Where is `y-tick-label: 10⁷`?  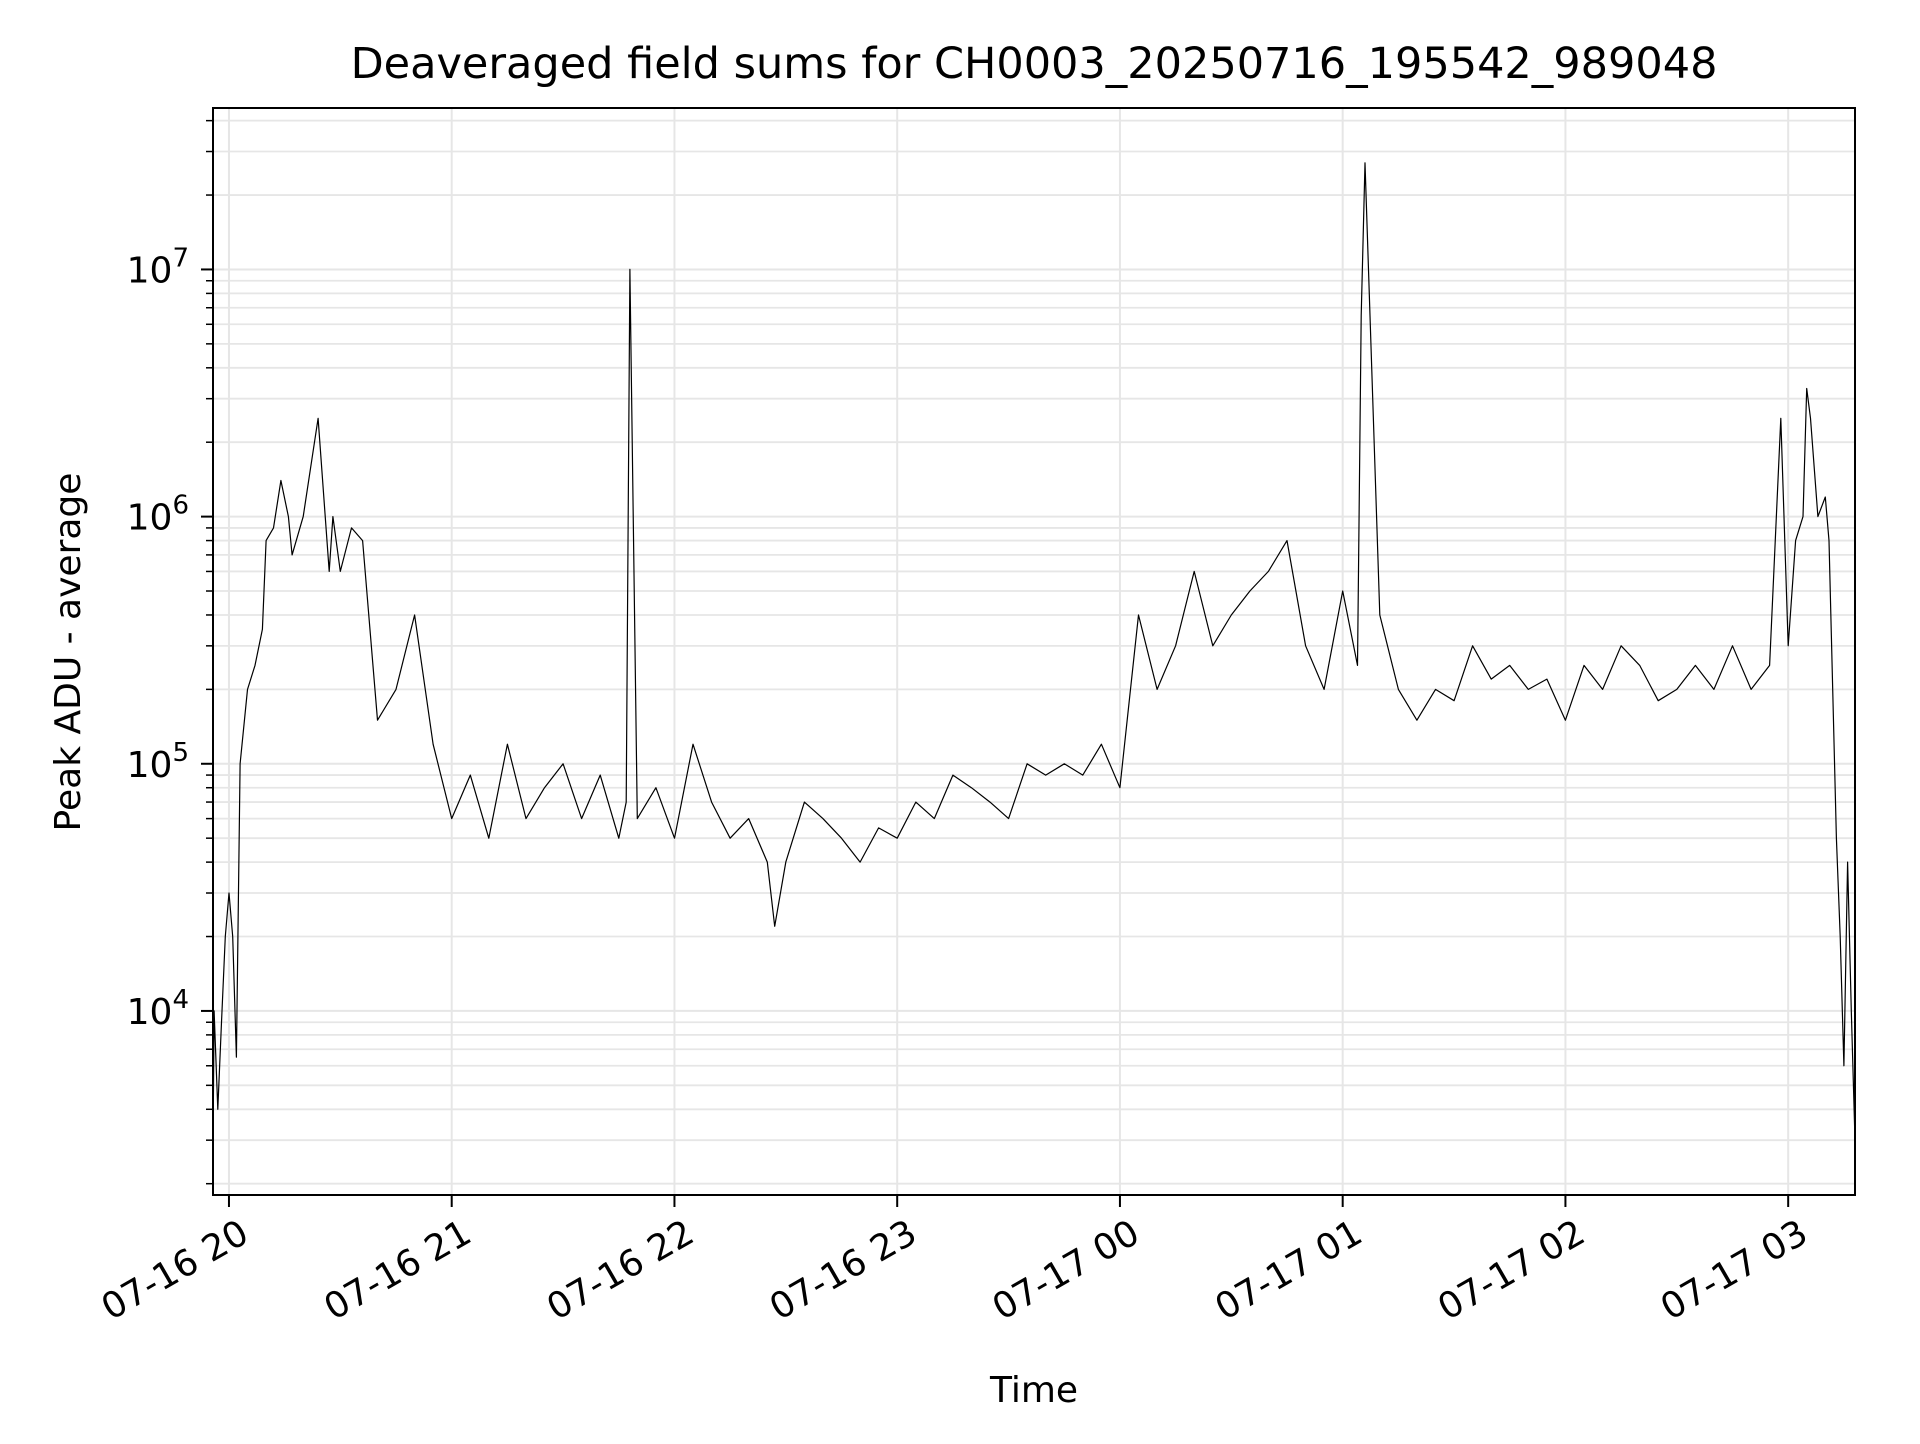
y-tick-label: 10⁷ is located at coordinates (158, 267).